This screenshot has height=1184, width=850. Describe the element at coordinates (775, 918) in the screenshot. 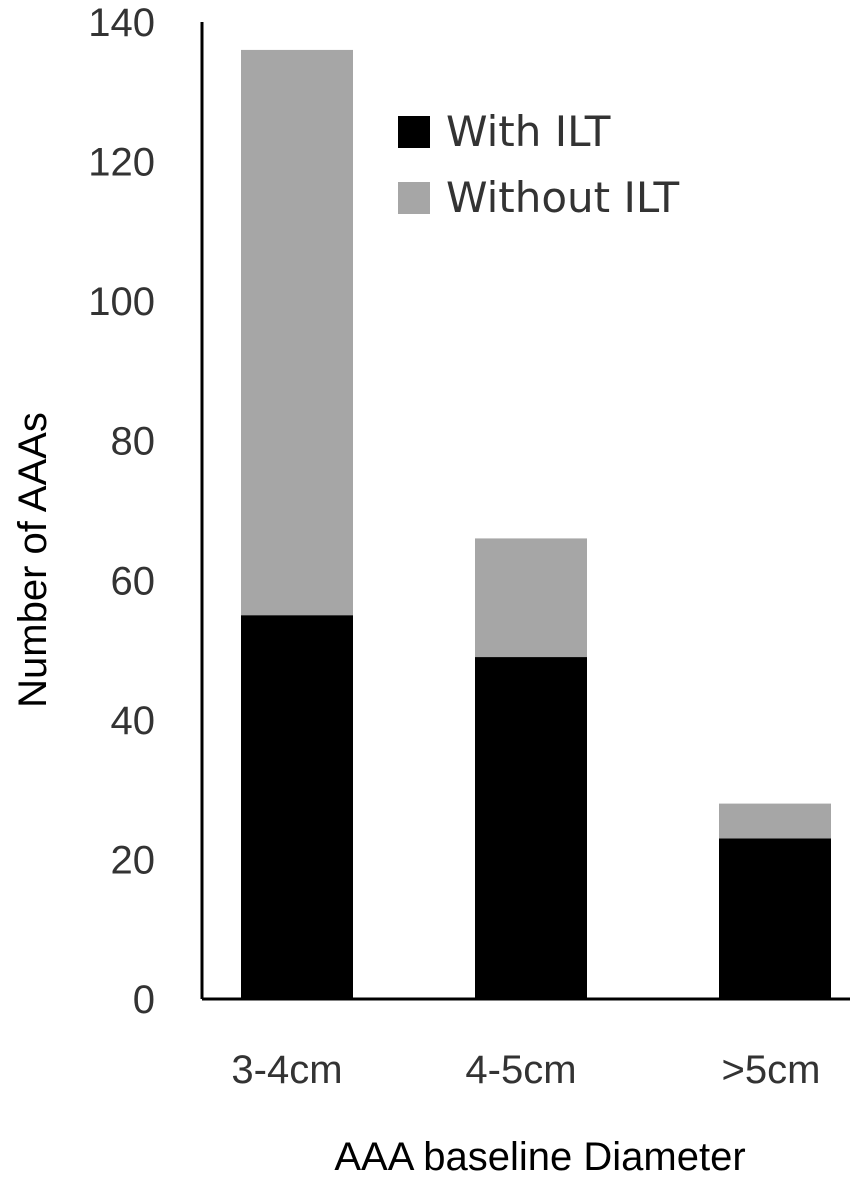

I see `bar-with-ilt-5cm` at that location.